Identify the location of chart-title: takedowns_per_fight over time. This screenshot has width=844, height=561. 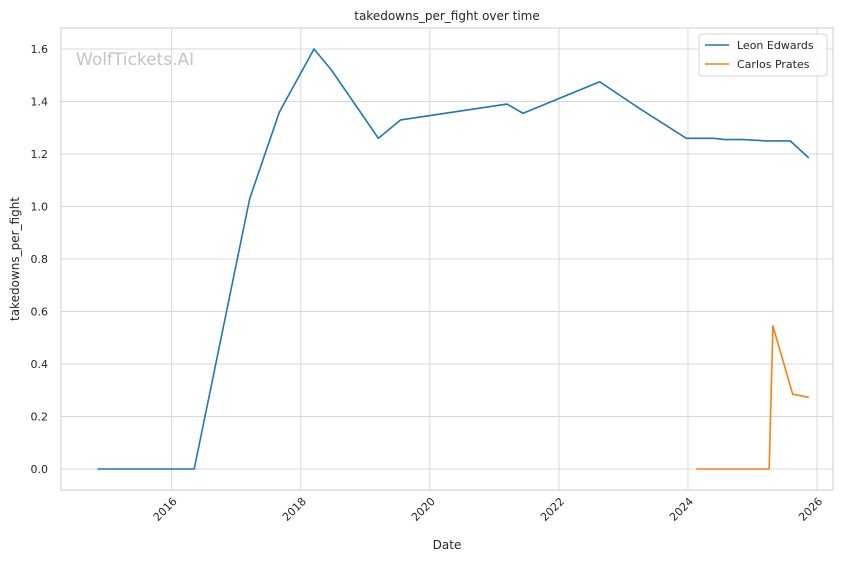
(447, 16).